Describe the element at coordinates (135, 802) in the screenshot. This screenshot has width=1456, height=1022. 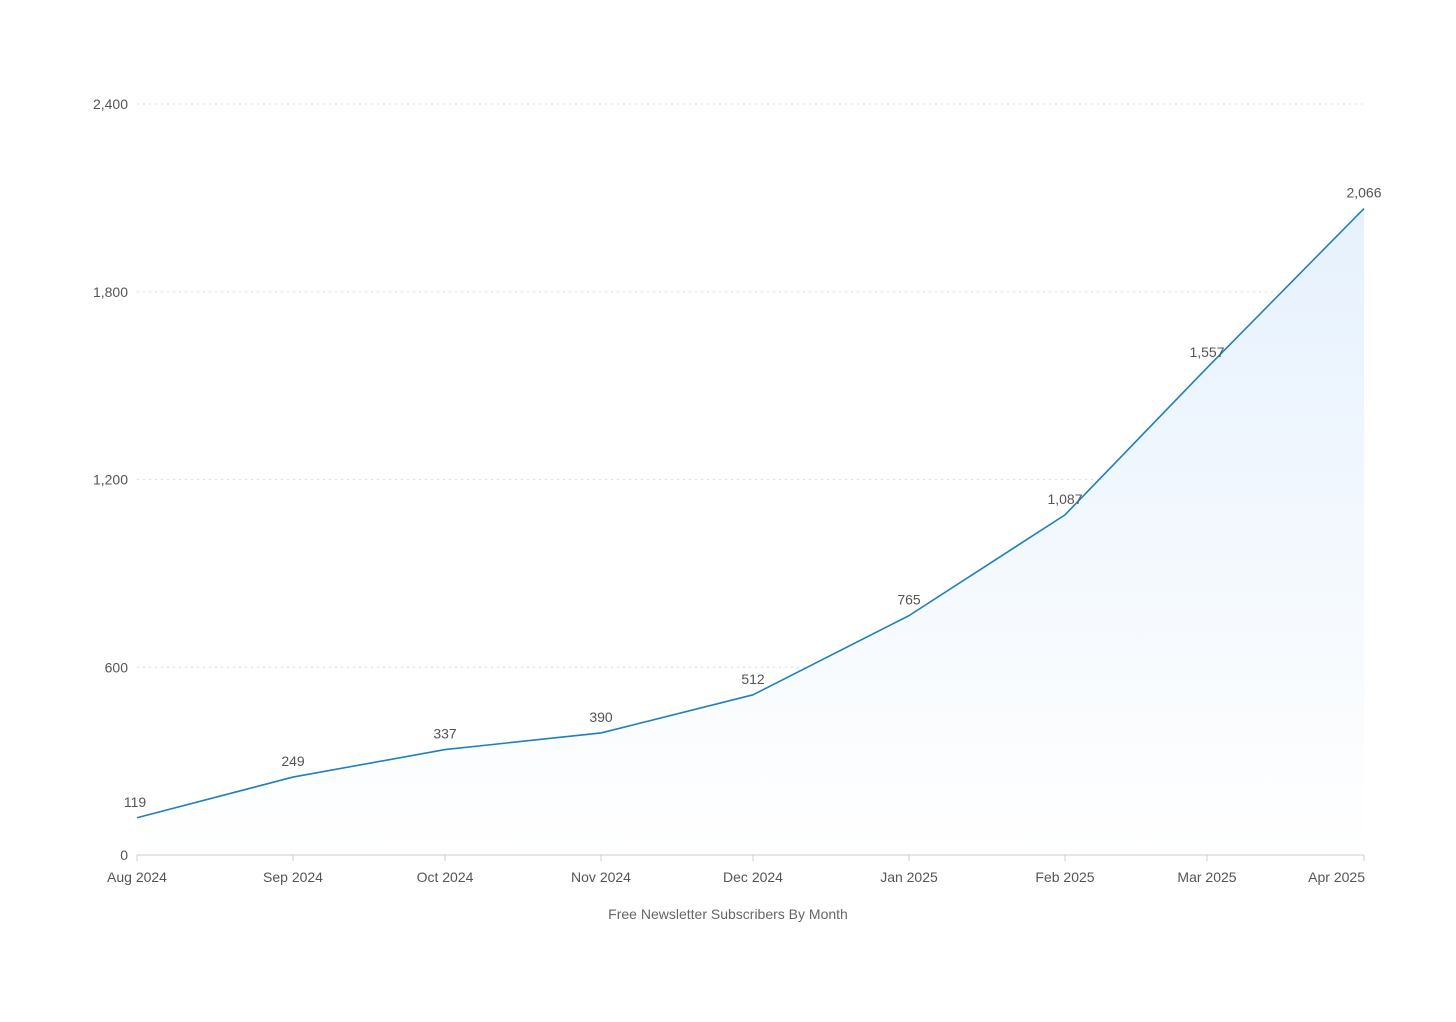
I see `data-label: 119` at that location.